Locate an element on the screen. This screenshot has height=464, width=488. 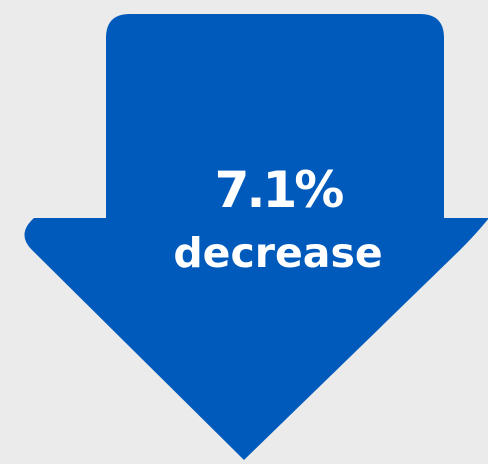
percentage-value: 7.1% is located at coordinates (279, 190).